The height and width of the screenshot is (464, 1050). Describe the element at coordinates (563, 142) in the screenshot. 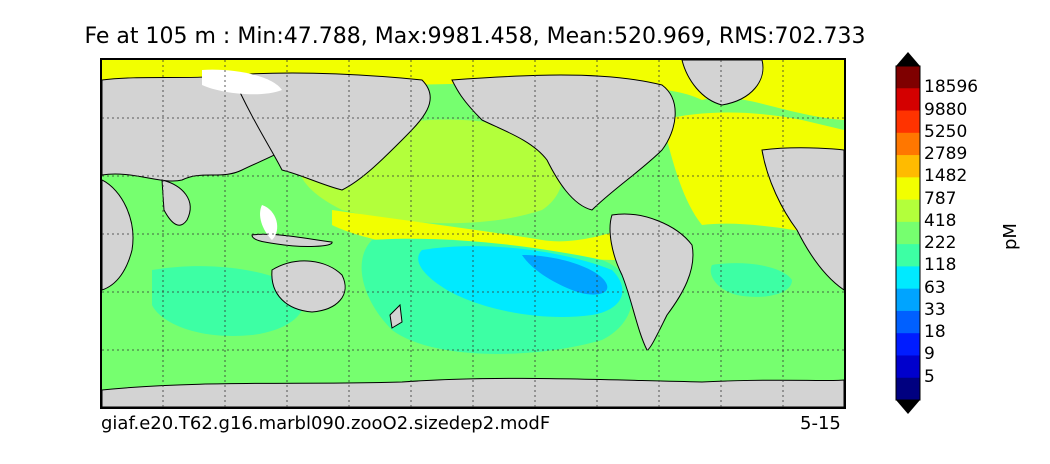

I see `land-north-america` at that location.